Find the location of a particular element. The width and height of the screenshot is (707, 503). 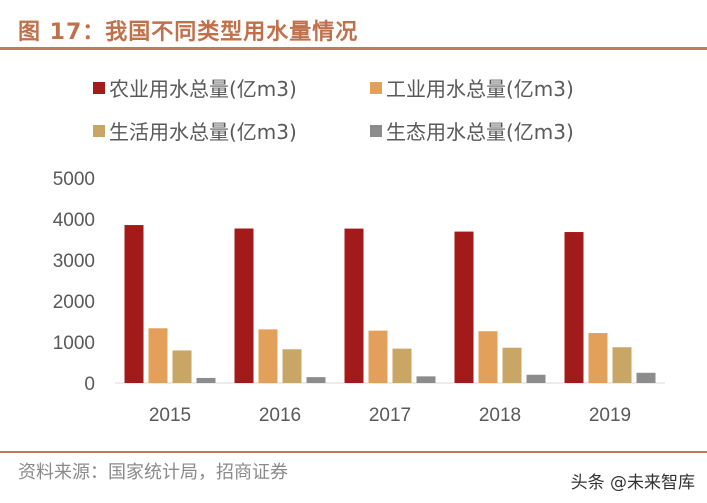

legend-label: 农业用水总量(亿m3) is located at coordinates (203, 89).